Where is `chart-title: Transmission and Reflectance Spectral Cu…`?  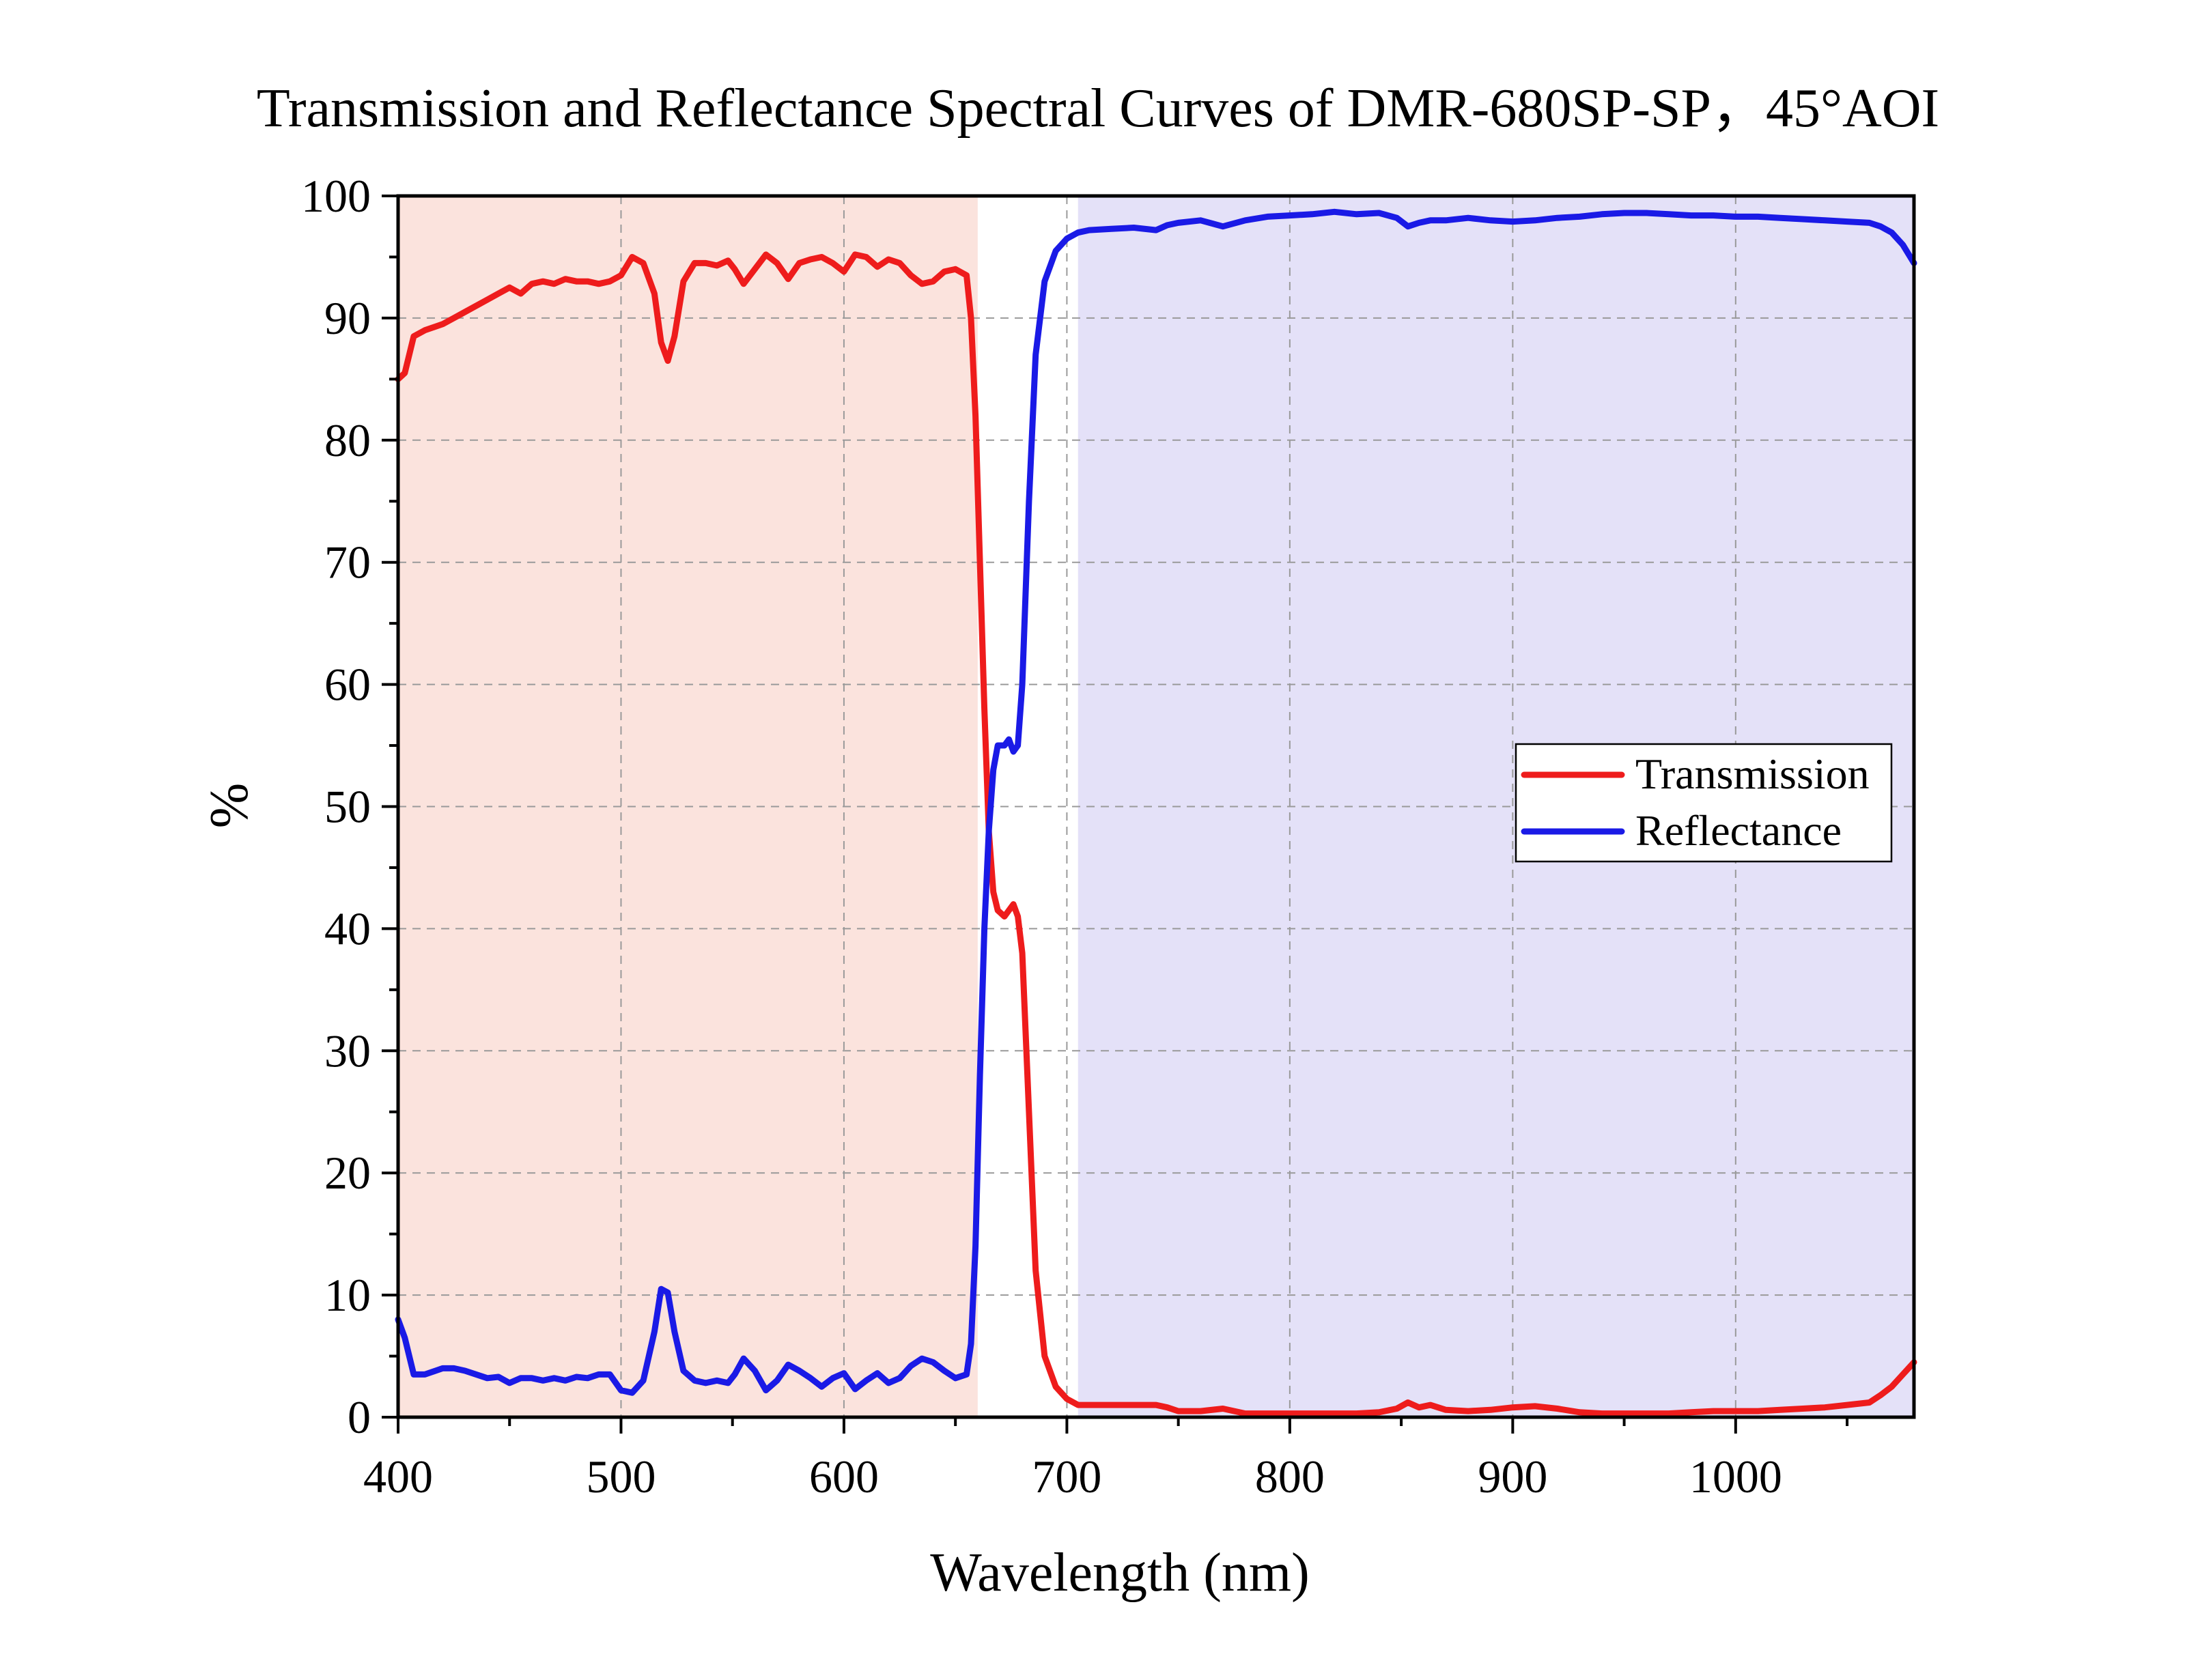 chart-title: Transmission and Reflectance Spectral Cu… is located at coordinates (1098, 109).